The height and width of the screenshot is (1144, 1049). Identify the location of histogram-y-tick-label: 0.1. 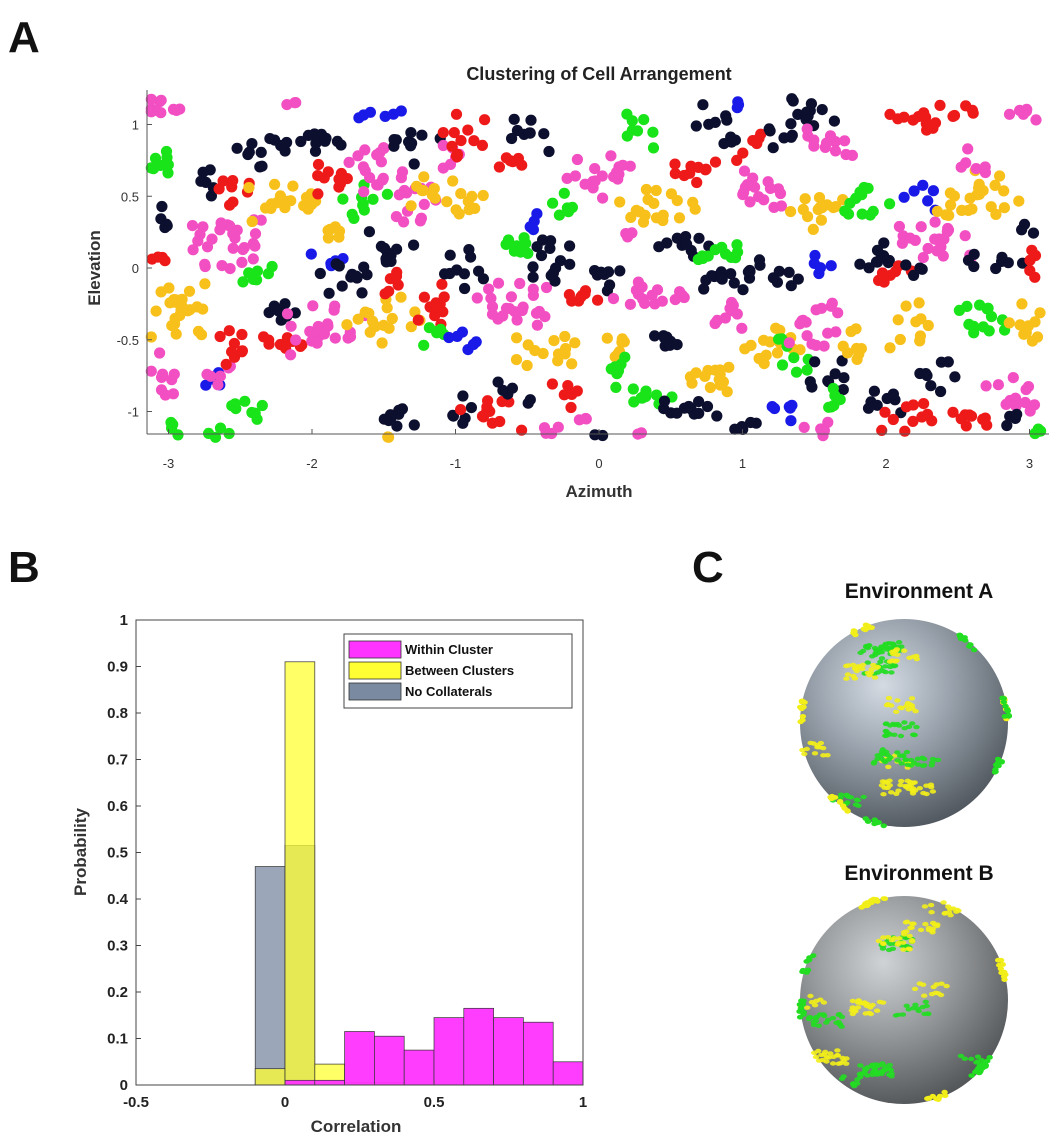
(117, 1039).